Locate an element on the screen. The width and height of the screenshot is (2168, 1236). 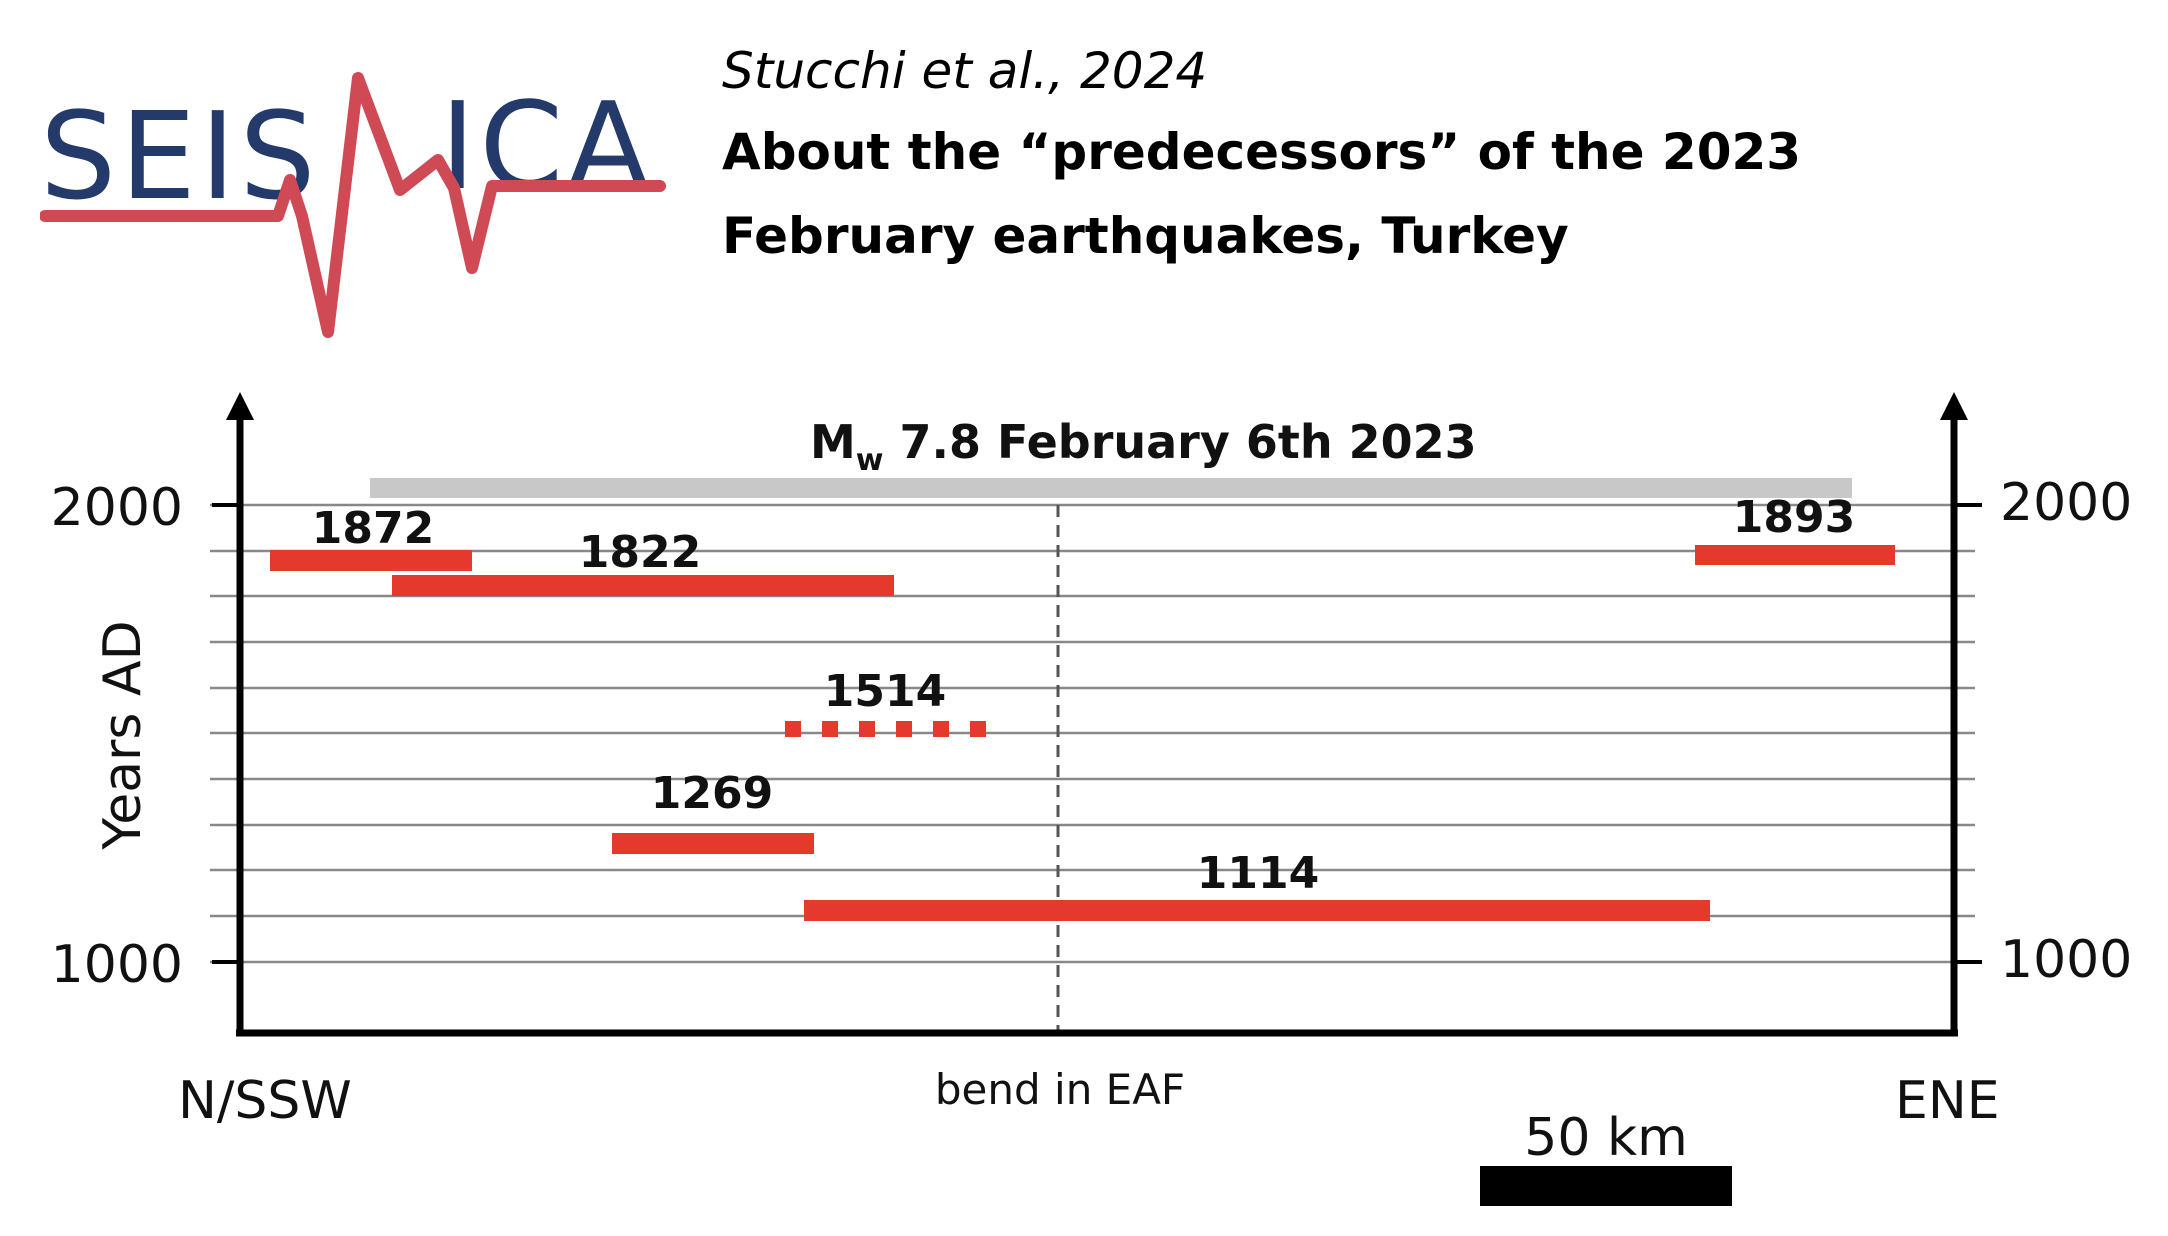
event-label: Mw 7.8 February 6th 2023 is located at coordinates (1143, 446).